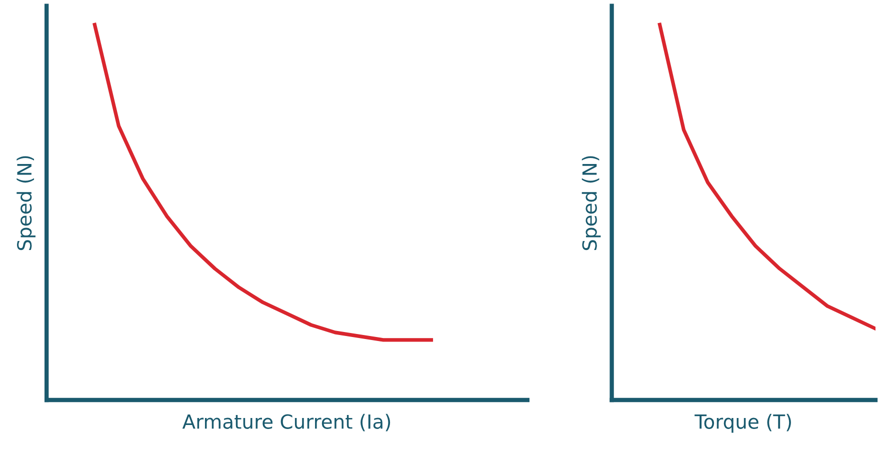  I want to click on x-axis-title: Armature Current (Ia), so click(286, 423).